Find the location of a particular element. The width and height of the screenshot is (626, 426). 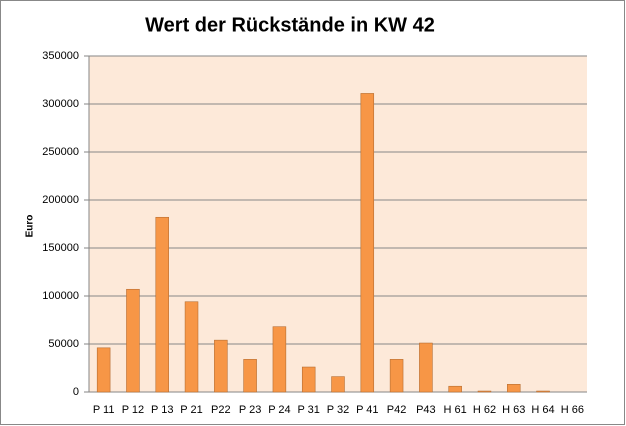

x-tick-label: P 11 is located at coordinates (104, 410).